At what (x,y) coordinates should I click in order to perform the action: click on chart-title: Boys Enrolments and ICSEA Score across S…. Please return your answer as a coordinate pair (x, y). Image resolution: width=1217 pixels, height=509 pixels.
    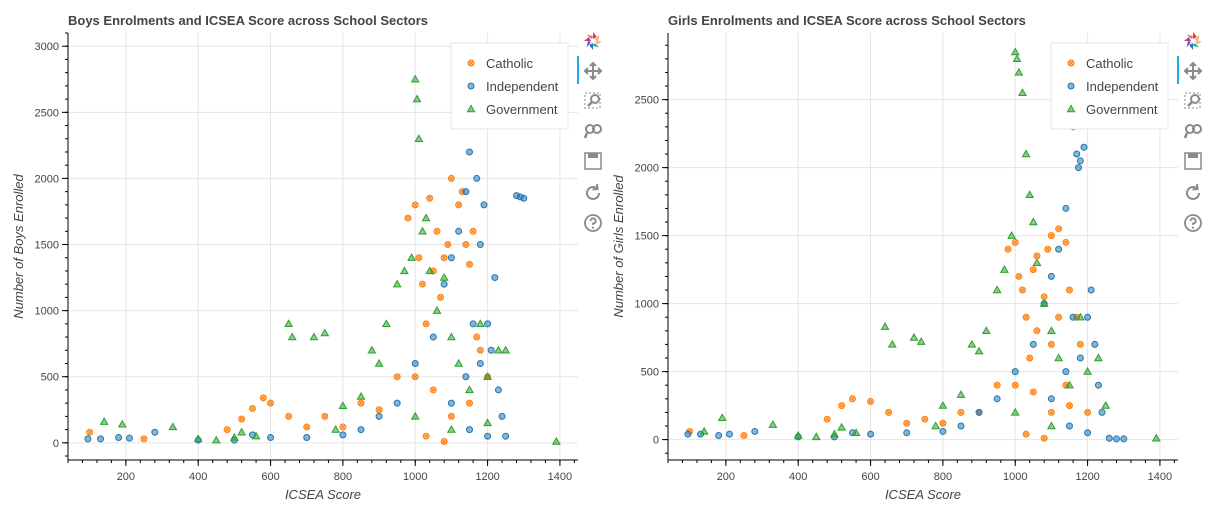
    Looking at the image, I should click on (248, 20).